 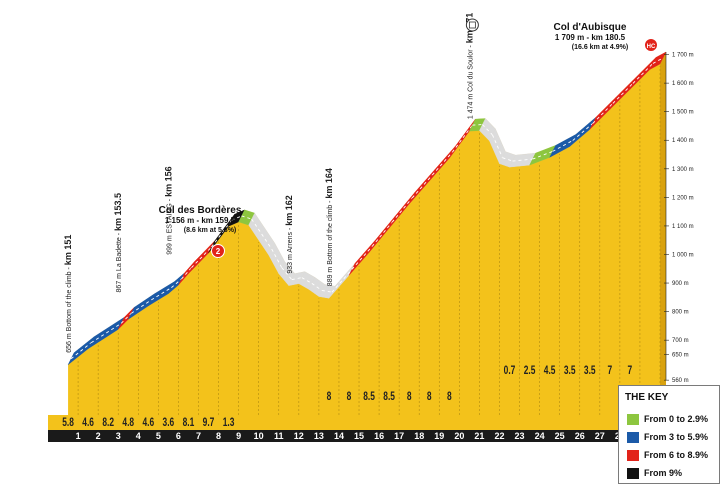 What do you see at coordinates (683, 84) in the screenshot?
I see `altitude-tick-label: 1 600 m` at bounding box center [683, 84].